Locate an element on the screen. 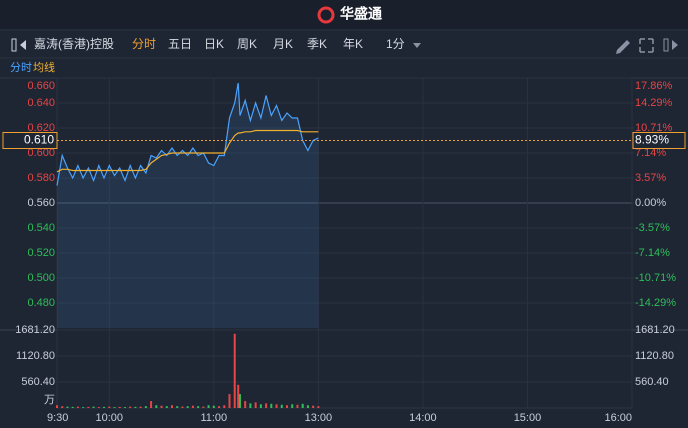 This screenshot has height=428, width=688. tab: 分时 is located at coordinates (144, 44).